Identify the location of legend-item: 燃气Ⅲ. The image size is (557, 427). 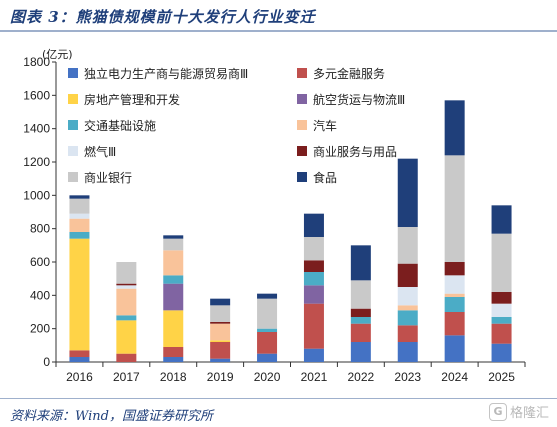
(92, 151).